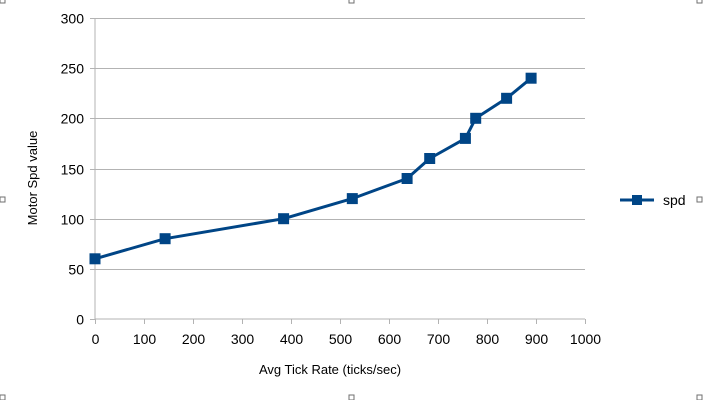  I want to click on y-tick-label: 150, so click(73, 170).